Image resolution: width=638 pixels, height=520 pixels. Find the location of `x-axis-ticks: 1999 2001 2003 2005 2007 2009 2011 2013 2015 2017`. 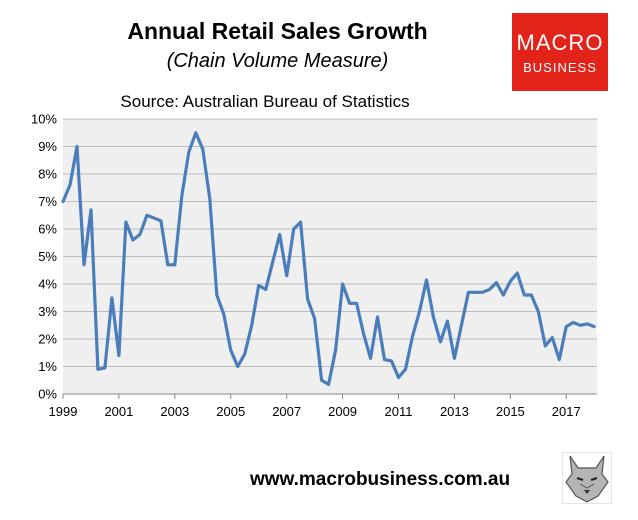

x-axis-ticks: 1999 2001 2003 2005 2007 2009 2011 2013 2015 2017 is located at coordinates (315, 406).